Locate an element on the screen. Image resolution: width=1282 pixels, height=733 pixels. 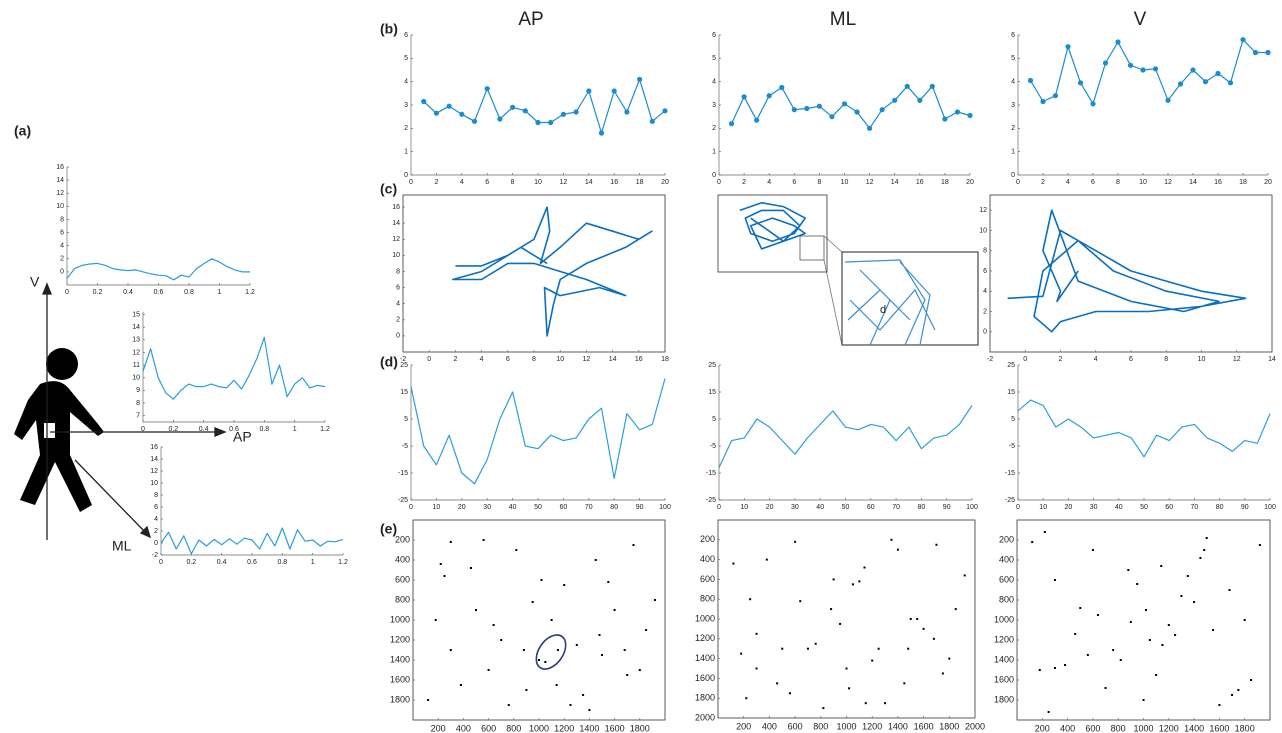
y-tick-label: -2 is located at coordinates (155, 555).